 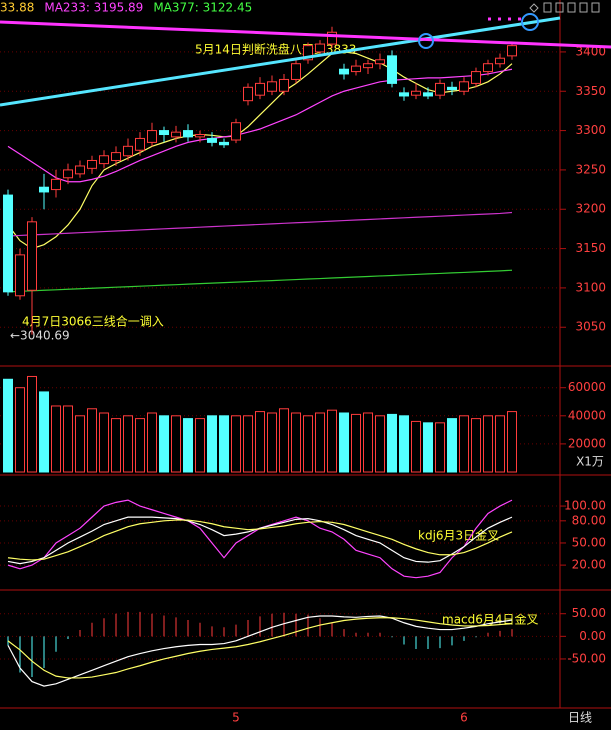 I want to click on y-tick-label: 3050, so click(x=590, y=327).